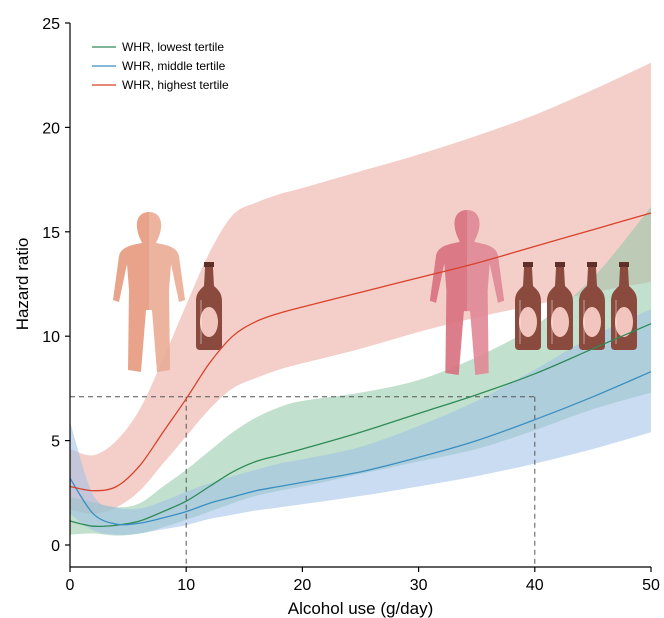  I want to click on legend-label-whr-highest-tertile: WHR, highest tertile, so click(175, 85).